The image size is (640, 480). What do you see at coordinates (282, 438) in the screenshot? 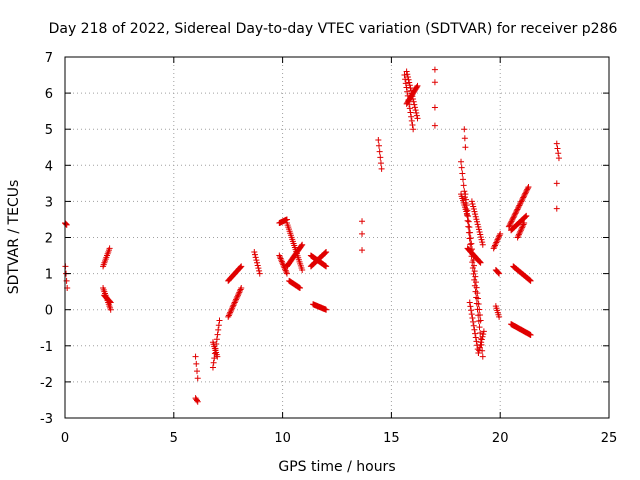
I see `x-tick-label: 10` at bounding box center [282, 438].